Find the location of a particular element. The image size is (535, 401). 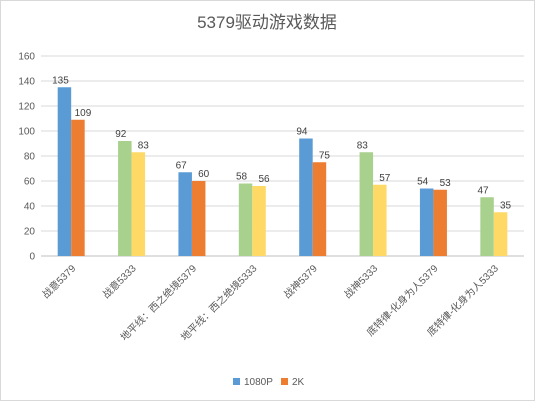

data-label: 60 is located at coordinates (204, 174).